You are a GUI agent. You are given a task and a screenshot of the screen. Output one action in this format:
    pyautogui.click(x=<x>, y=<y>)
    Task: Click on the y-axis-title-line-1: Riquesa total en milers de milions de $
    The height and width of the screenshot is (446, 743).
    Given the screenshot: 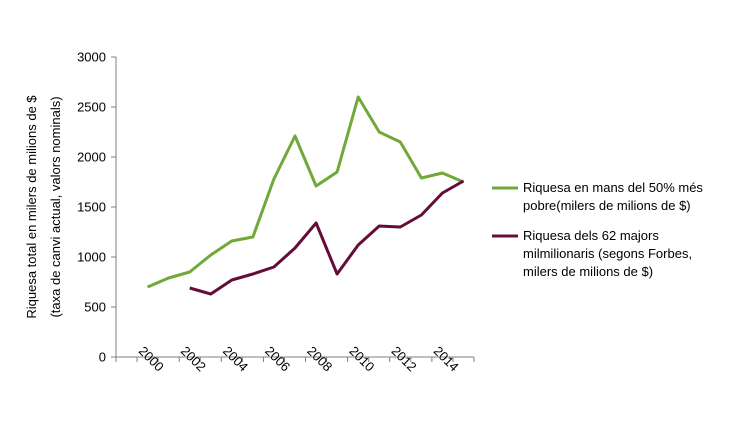 What is the action you would take?
    pyautogui.click(x=31, y=207)
    